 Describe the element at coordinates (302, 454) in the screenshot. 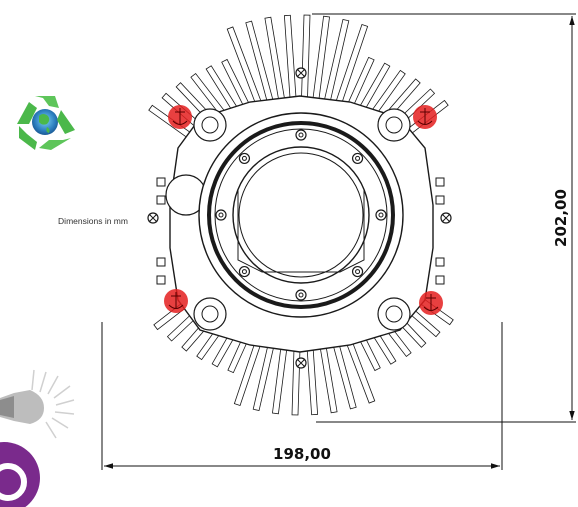

I see `width-dimension-label: 198,00` at that location.